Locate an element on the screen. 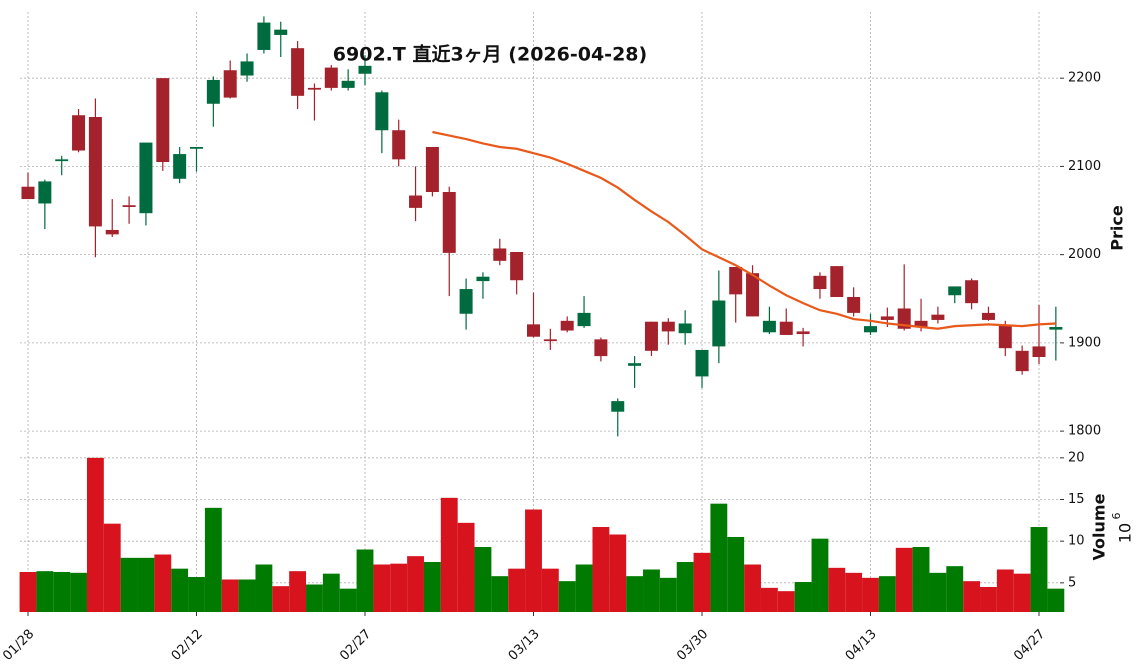 This screenshot has height=670, width=1144. x-tick-label: 03/30 is located at coordinates (692, 645).